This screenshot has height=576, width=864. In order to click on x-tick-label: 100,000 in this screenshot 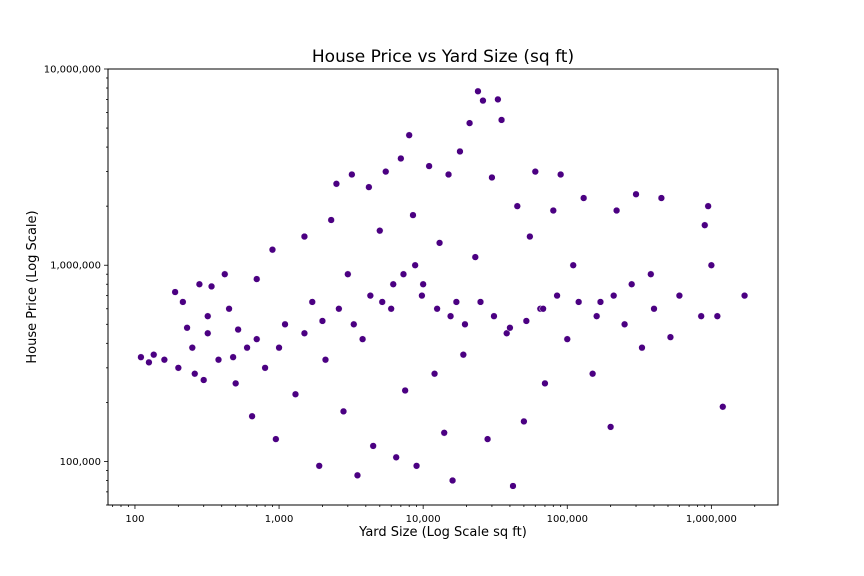, I will do `click(567, 519)`.